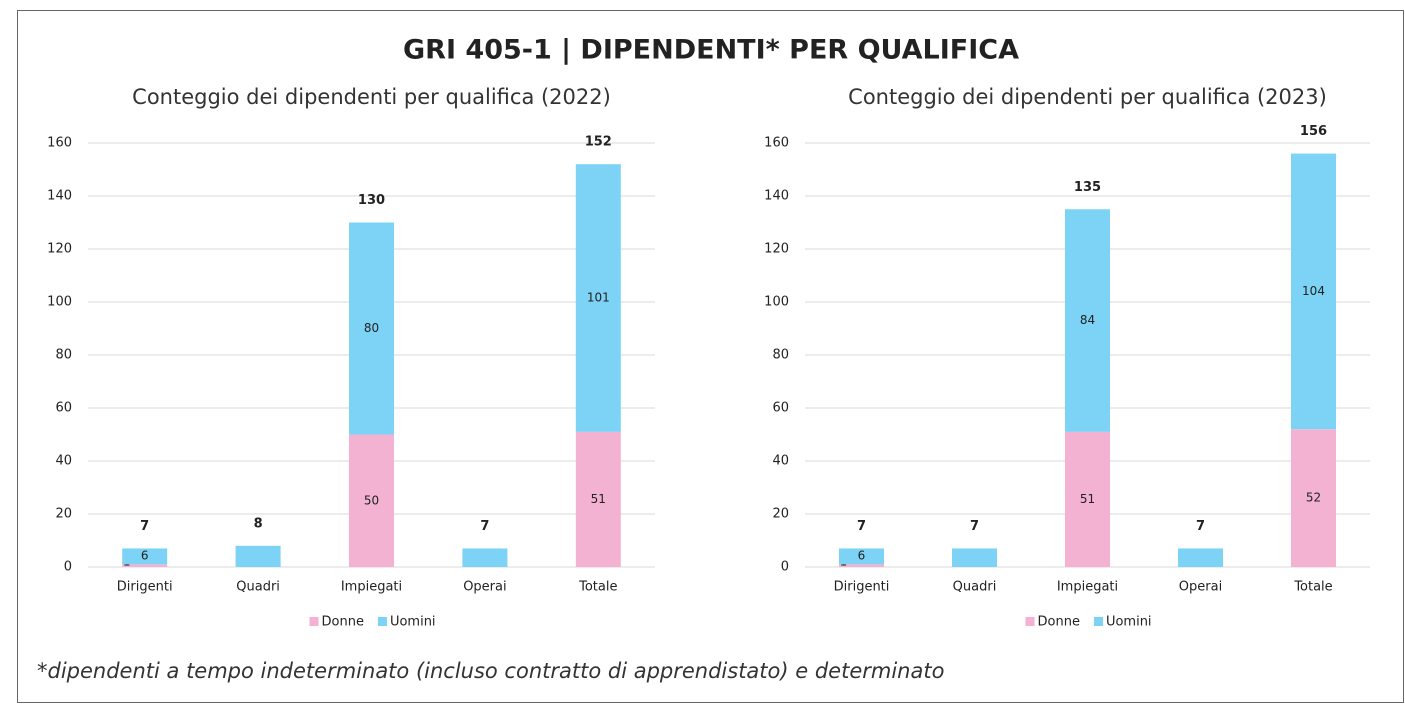  I want to click on data-label: 52, so click(1313, 498).